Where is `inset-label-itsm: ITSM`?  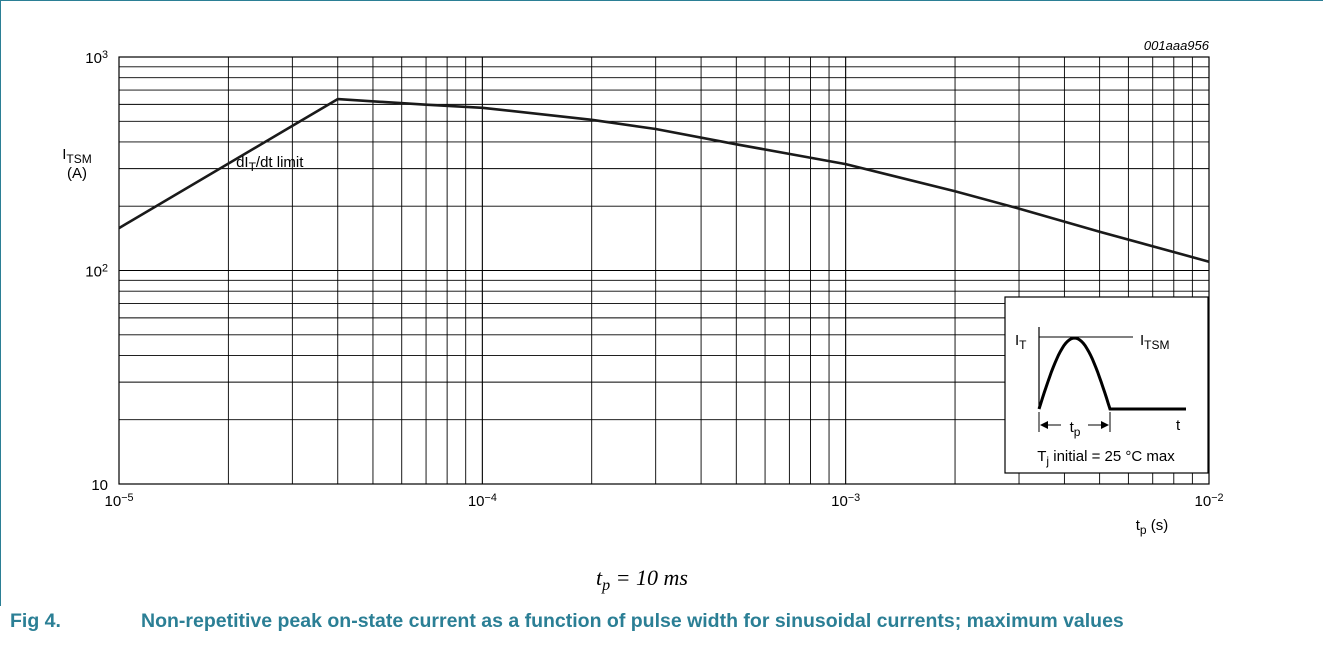 inset-label-itsm: ITSM is located at coordinates (1155, 342).